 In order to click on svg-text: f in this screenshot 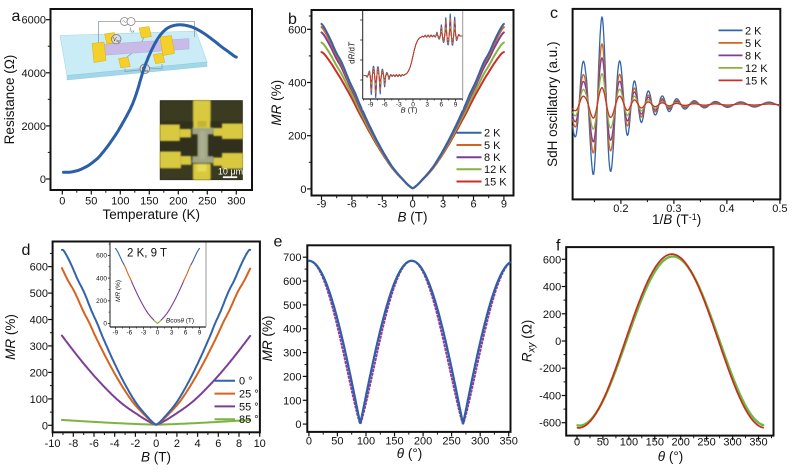, I will do `click(558, 246)`.